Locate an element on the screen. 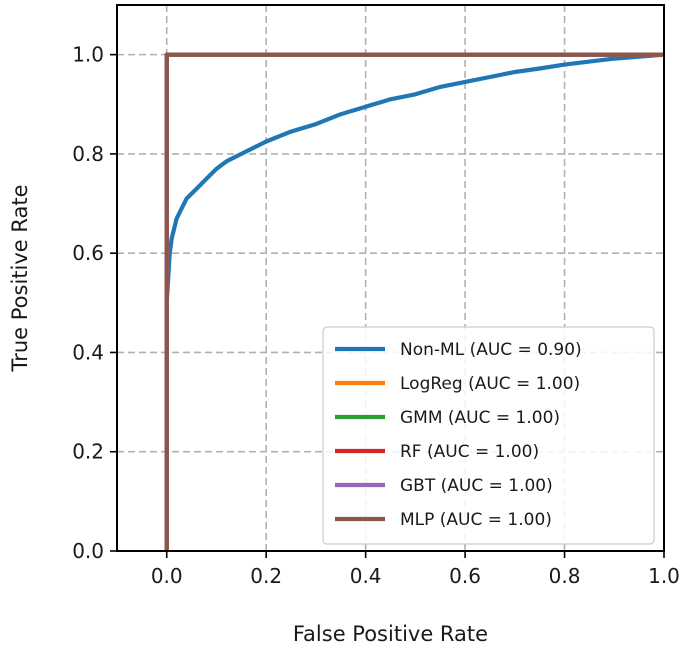 The image size is (685, 645). legend-item: GMM (AUC = 1.00) is located at coordinates (447, 418).